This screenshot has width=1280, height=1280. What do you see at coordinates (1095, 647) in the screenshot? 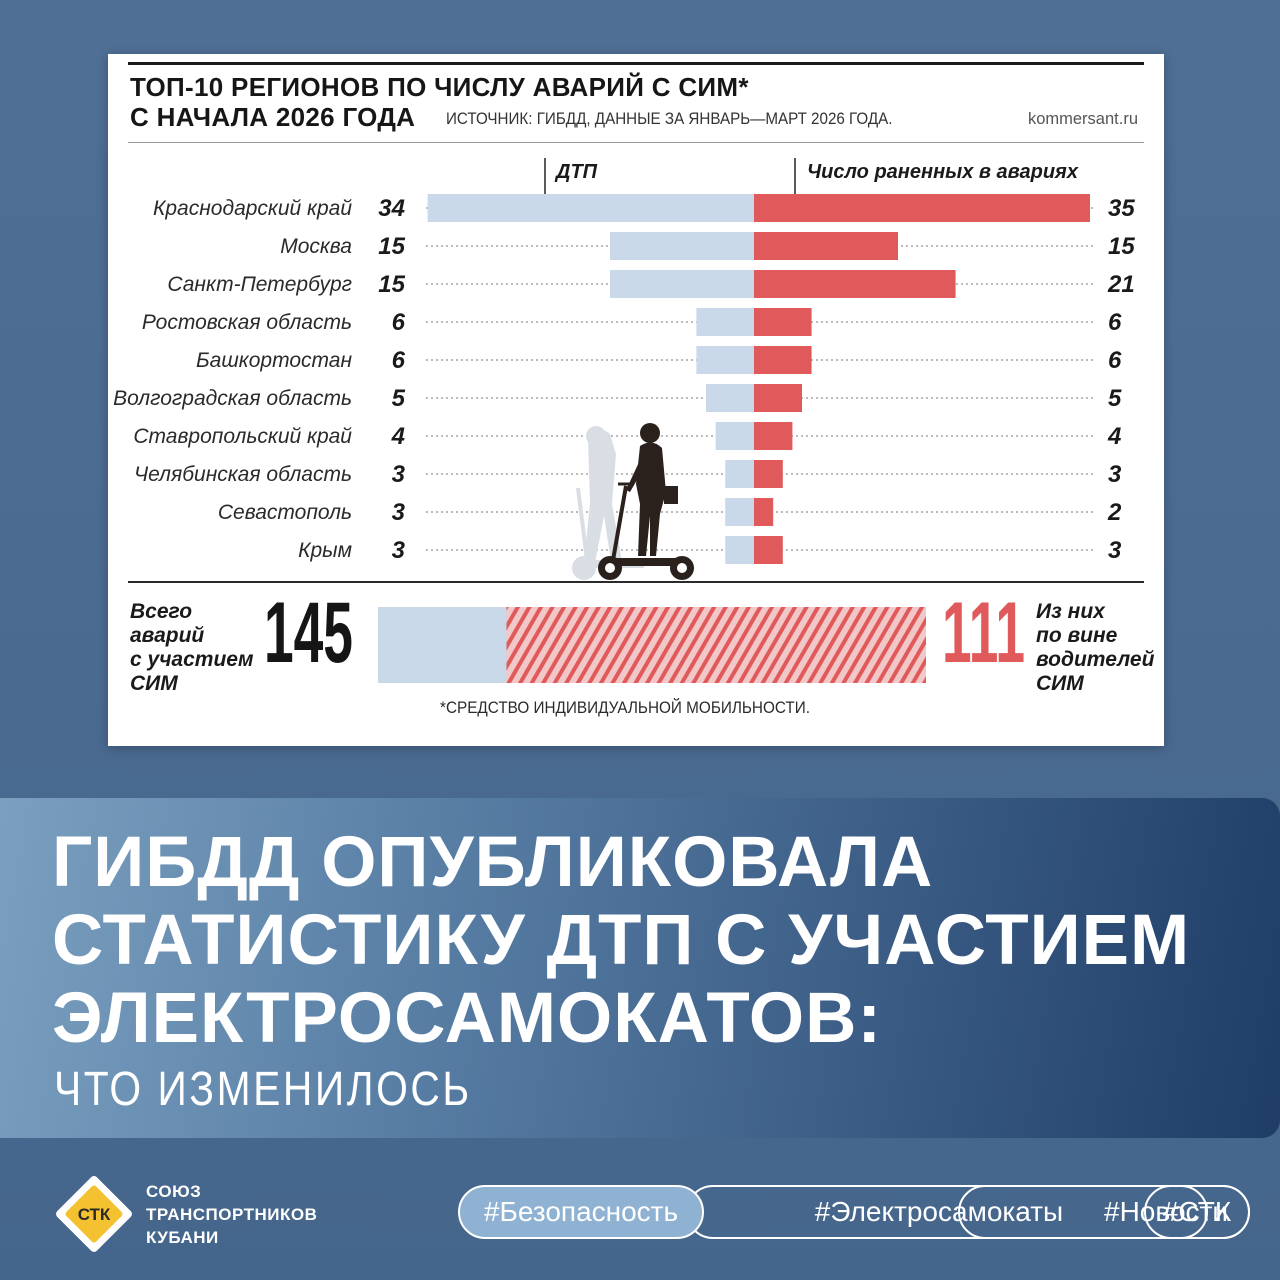
I see `driver-fault-label: Из них по вине водителей СИМ` at bounding box center [1095, 647].